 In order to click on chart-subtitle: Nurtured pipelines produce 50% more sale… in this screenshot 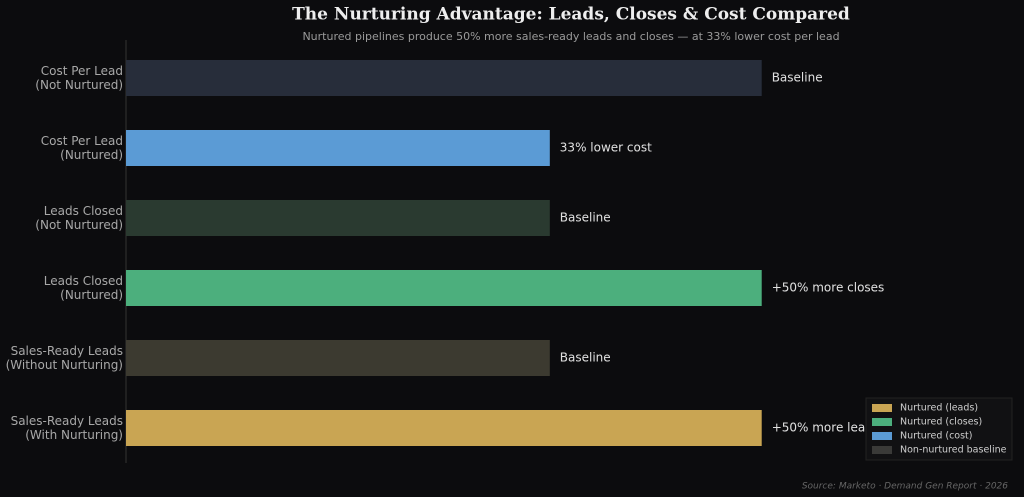, I will do `click(570, 36)`.